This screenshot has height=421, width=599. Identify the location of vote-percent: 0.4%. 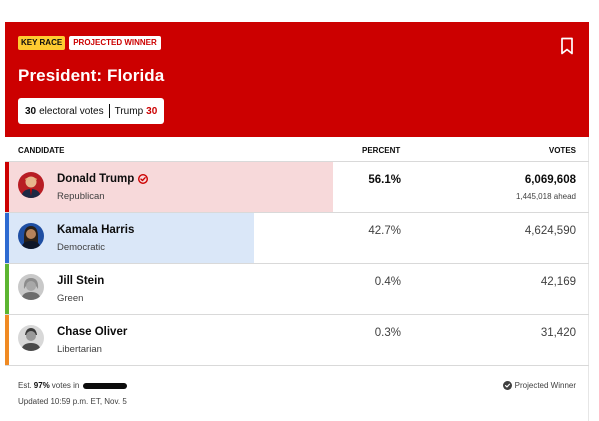
(387, 282).